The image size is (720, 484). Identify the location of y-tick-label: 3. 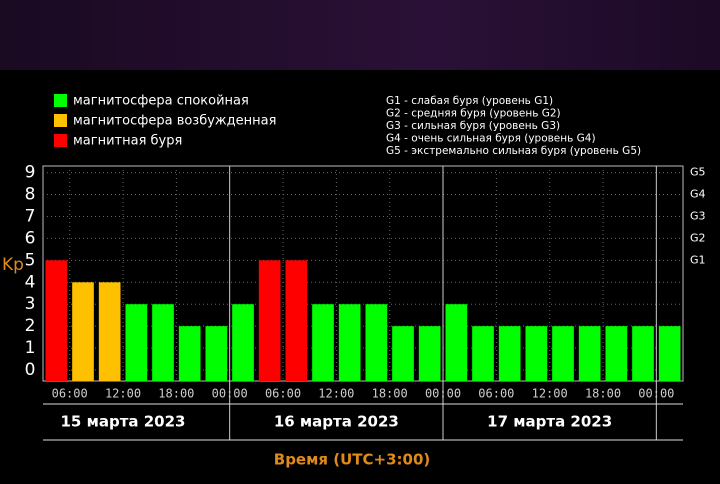
(30, 304).